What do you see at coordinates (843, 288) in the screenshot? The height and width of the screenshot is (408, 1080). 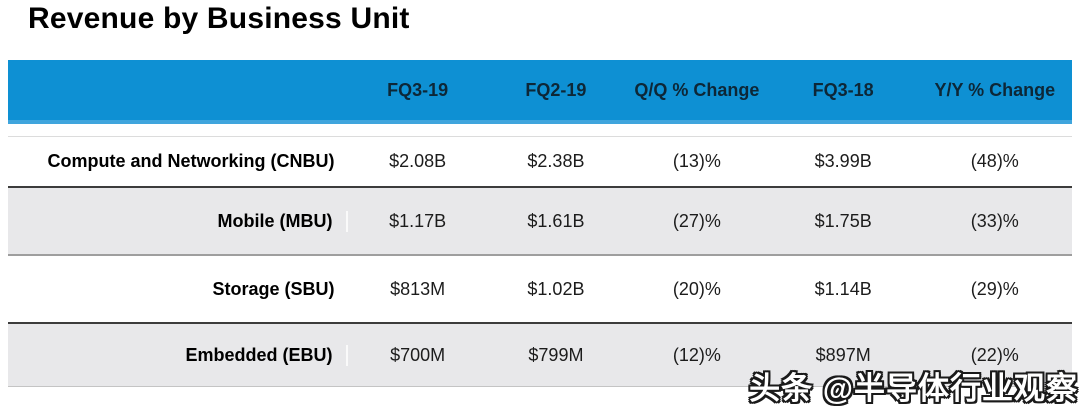 I see `value-cell: $1.14B` at bounding box center [843, 288].